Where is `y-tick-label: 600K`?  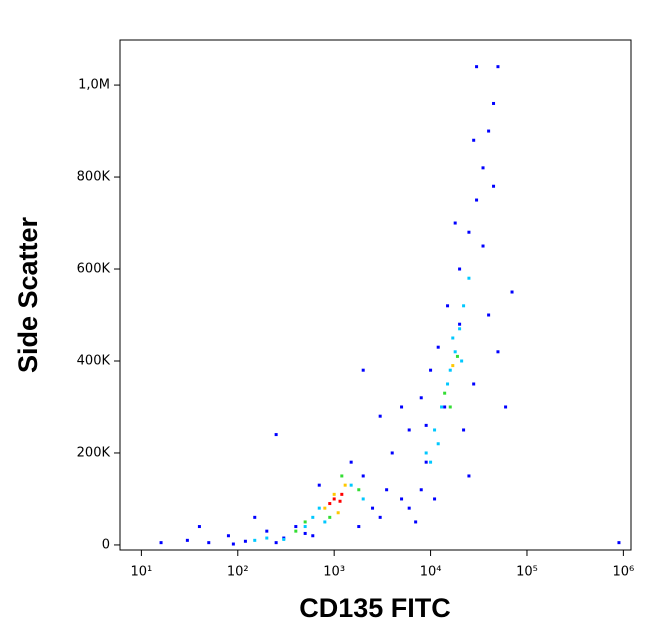
y-tick-label: 600K is located at coordinates (94, 269).